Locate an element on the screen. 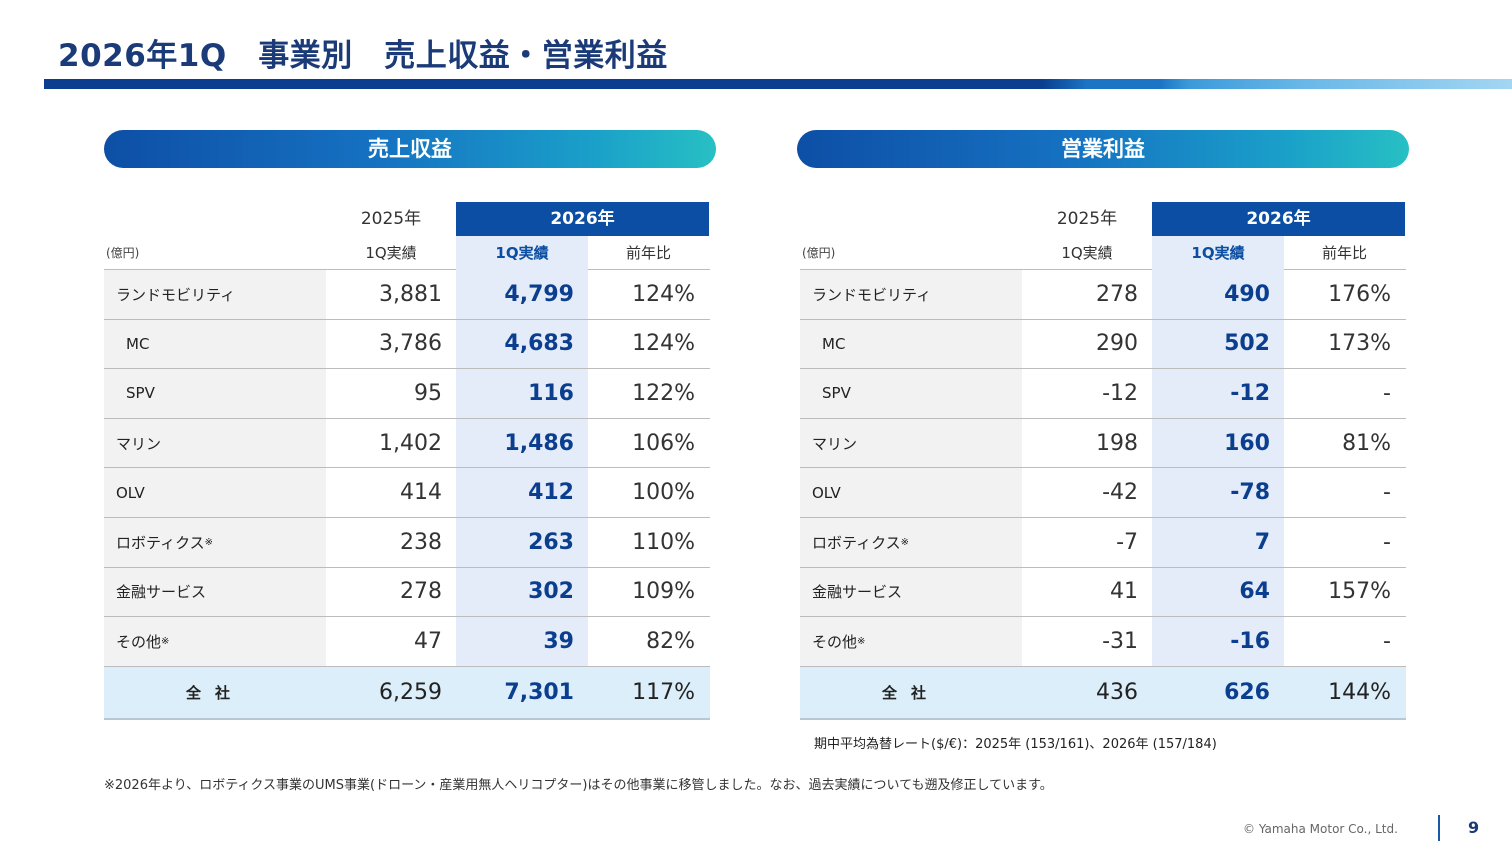 The width and height of the screenshot is (1512, 850). sales-row: OLV 414 412 100% is located at coordinates (407, 493).